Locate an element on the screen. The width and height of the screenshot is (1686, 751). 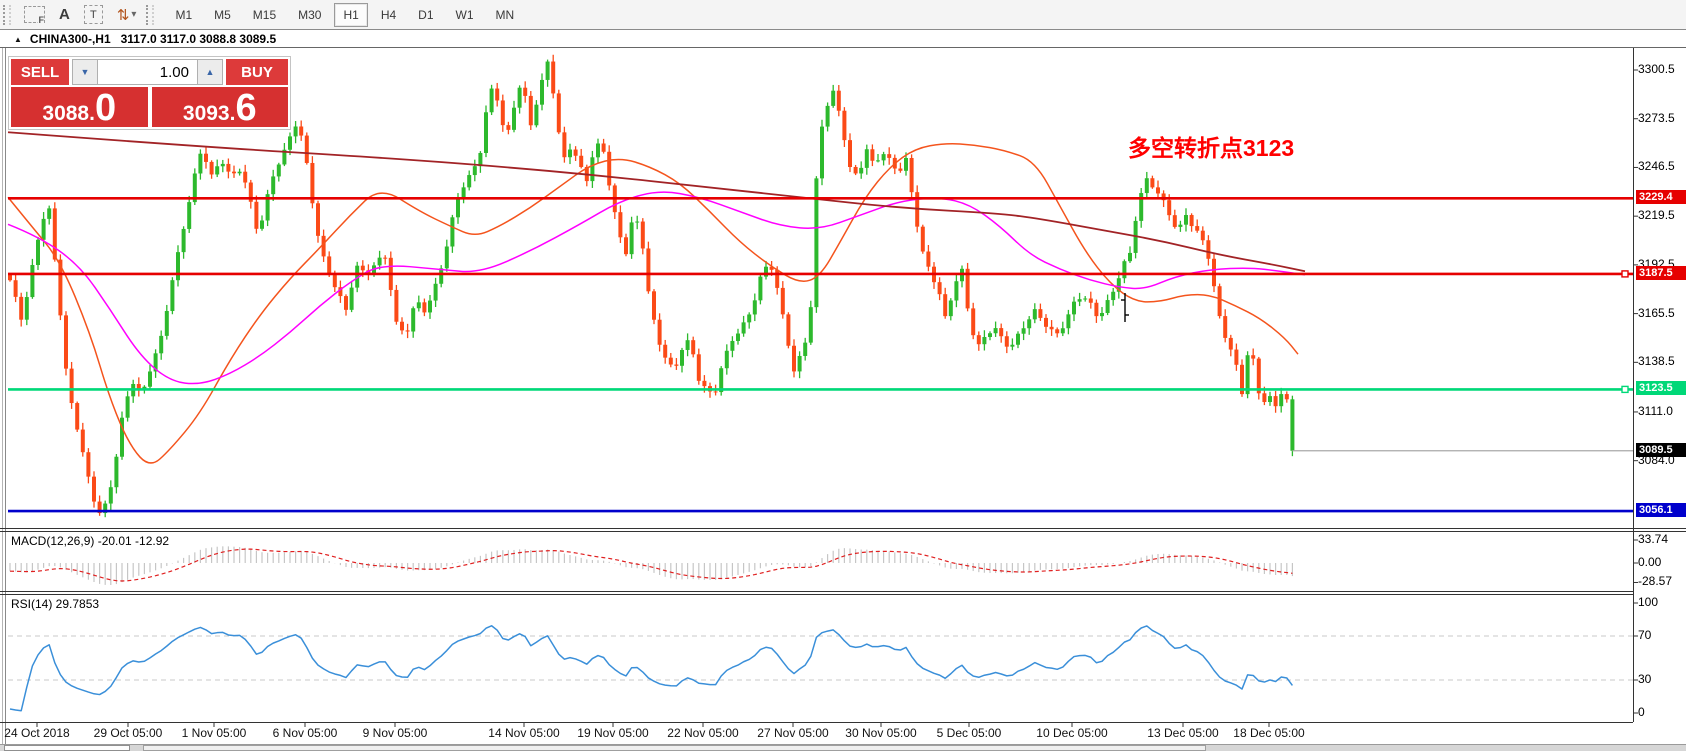
macd-indicator-label: MACD(12,26,9) -20.01 -12.92 is located at coordinates (90, 541).